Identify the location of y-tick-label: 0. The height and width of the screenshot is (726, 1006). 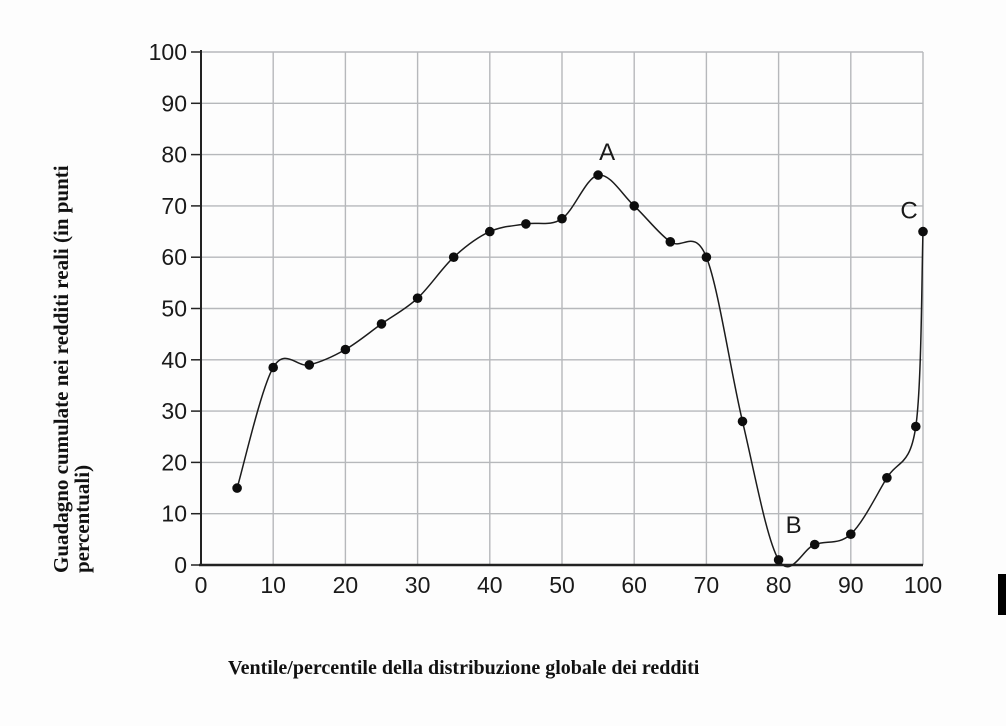
(180, 565).